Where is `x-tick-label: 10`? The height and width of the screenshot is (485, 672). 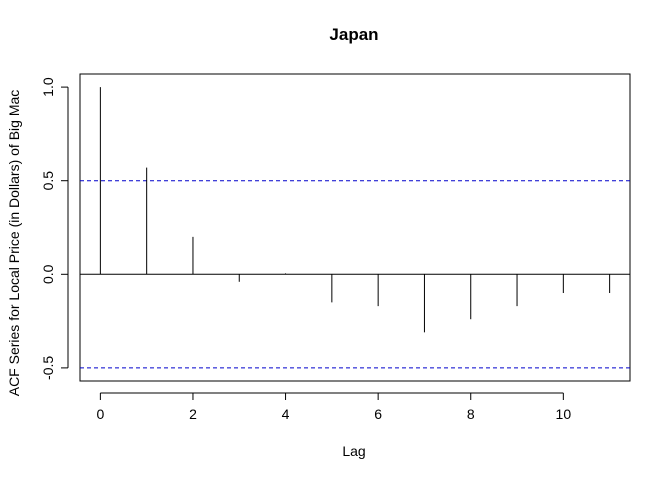
x-tick-label: 10 is located at coordinates (564, 414).